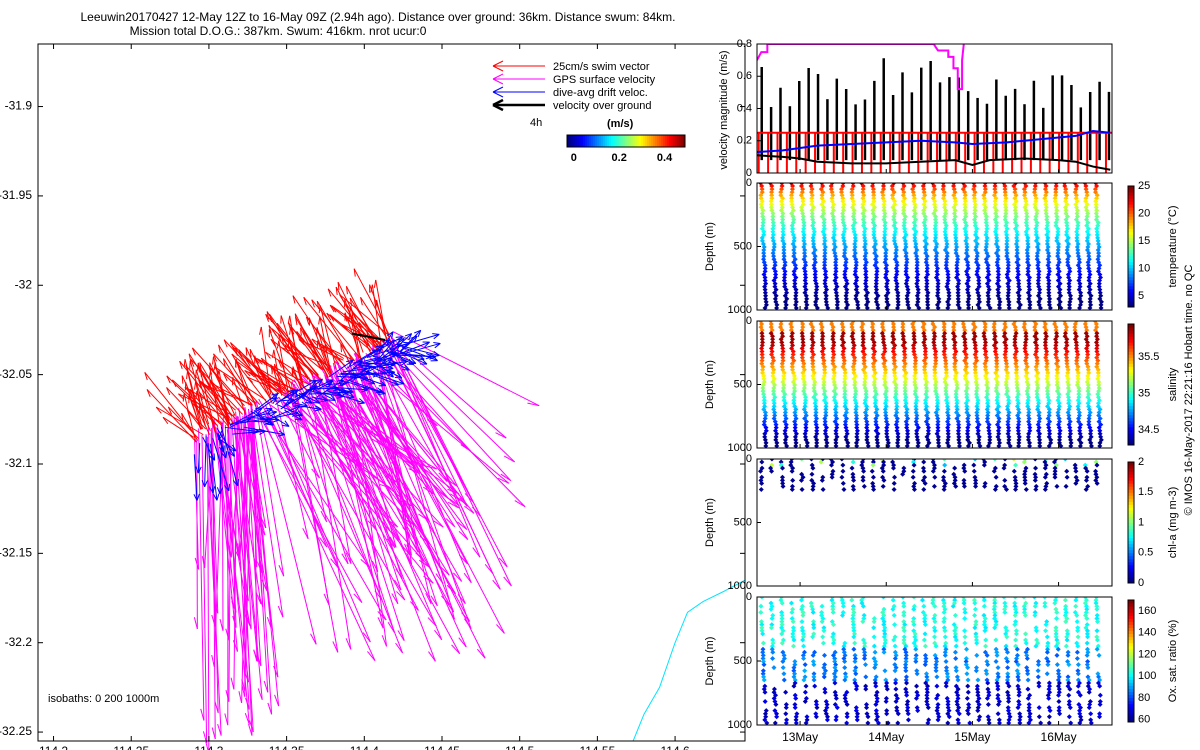 Image resolution: width=1200 pixels, height=750 pixels. I want to click on chla-section-plot-area, so click(929, 475).